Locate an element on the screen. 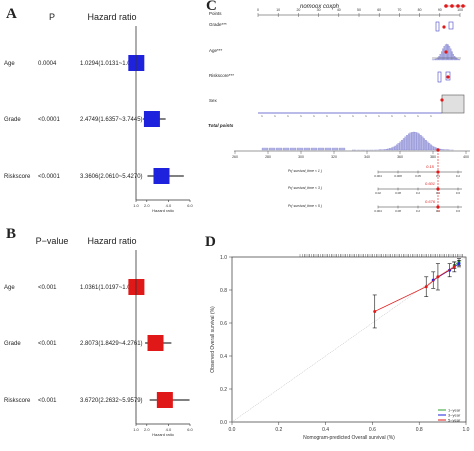 This screenshot has height=451, width=474. x-tick-label: 0.2 is located at coordinates (278, 430).